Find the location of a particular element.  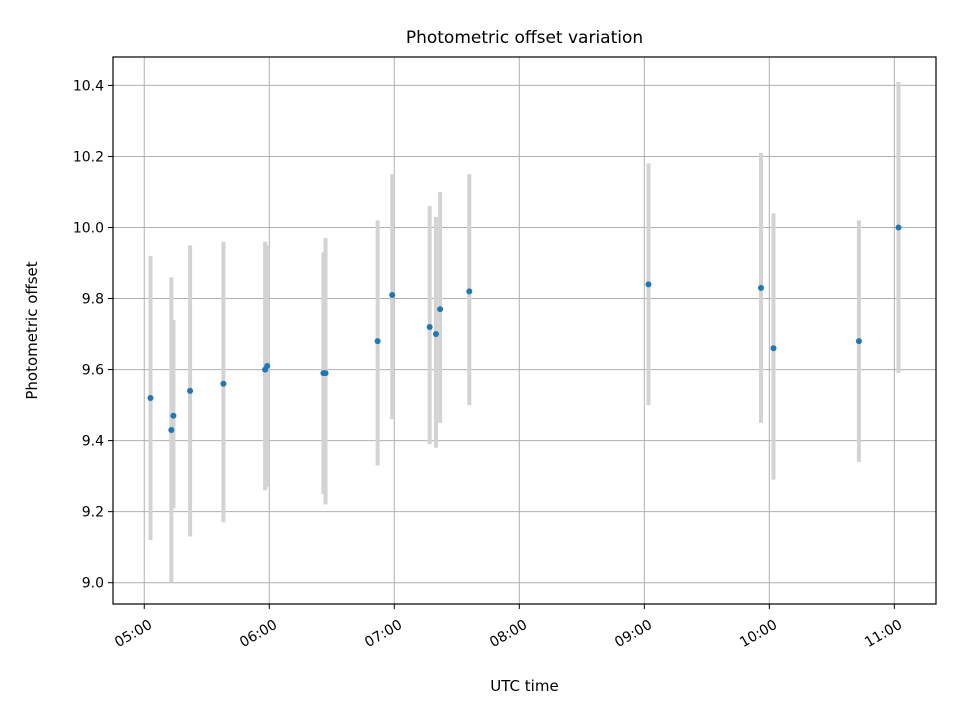

y-tick-label: 9.2 is located at coordinates (93, 513).